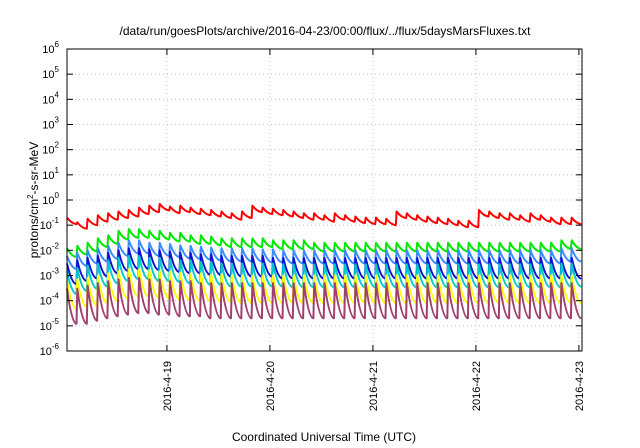  Describe the element at coordinates (57, 170) in the screenshot. I see `y-tick-label-exp: 1` at that location.